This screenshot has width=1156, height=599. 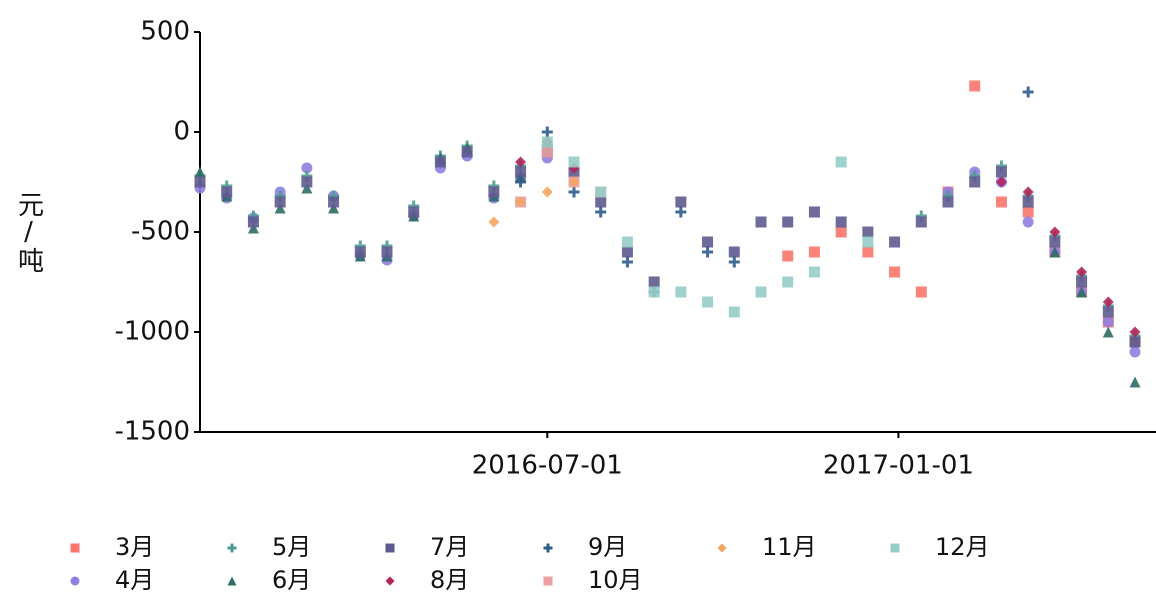 I want to click on x-tick-label: 2016-07-01, so click(x=547, y=466).